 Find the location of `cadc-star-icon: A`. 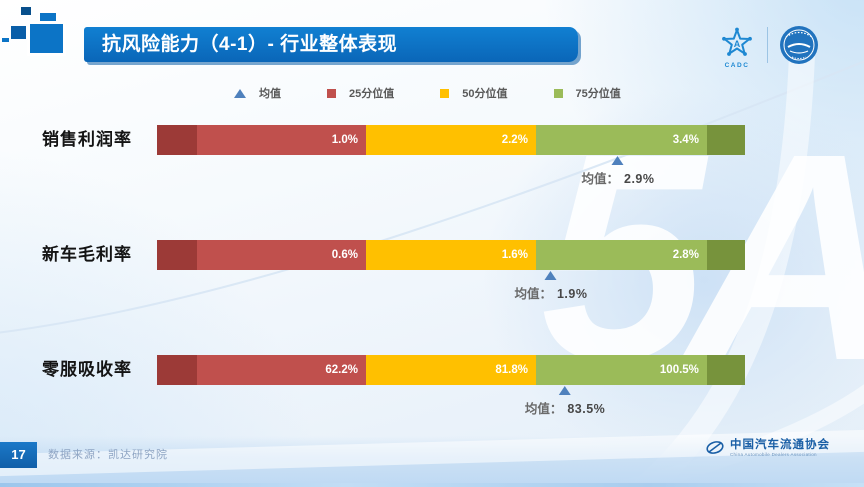

cadc-star-icon: A is located at coordinates (737, 41).